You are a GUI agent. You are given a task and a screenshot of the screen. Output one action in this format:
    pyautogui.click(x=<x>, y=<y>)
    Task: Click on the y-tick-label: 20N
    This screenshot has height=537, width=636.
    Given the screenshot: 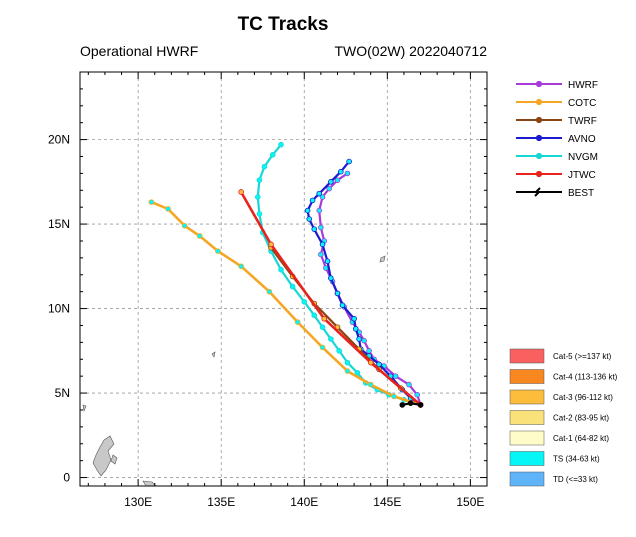 What is the action you would take?
    pyautogui.click(x=59, y=140)
    